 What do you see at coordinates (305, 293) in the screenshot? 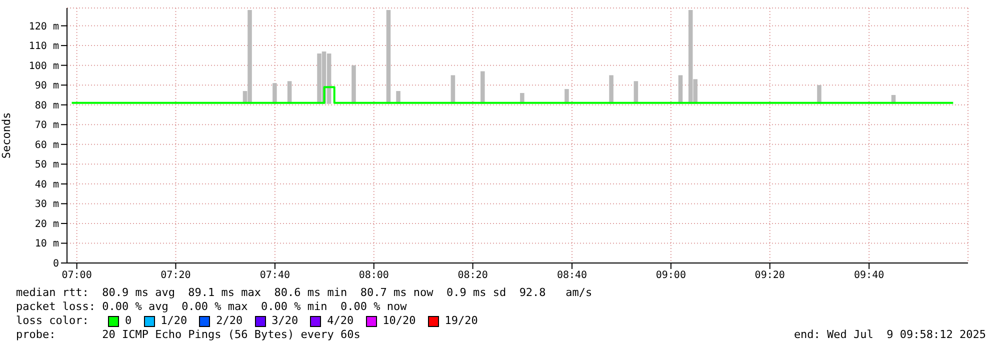
I see `text: median rtt: 80.9 ms avg 89.1 ms max 80.6 ms min 80.7 ms now 0.9 ms sd 92.8 am/s` at bounding box center [305, 293].